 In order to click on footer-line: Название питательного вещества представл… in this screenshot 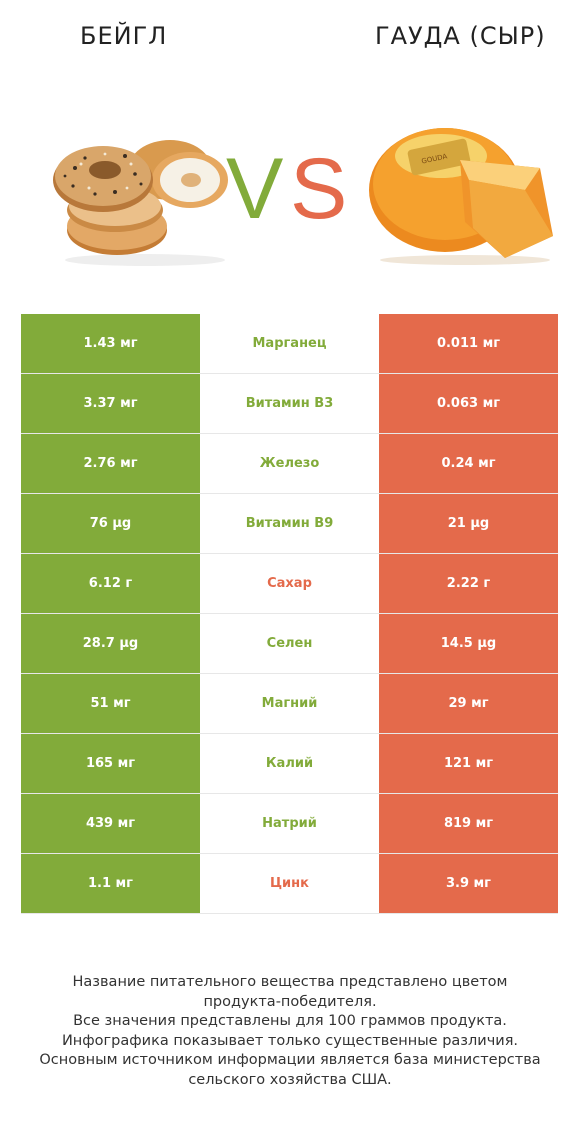, I will do `click(290, 982)`.